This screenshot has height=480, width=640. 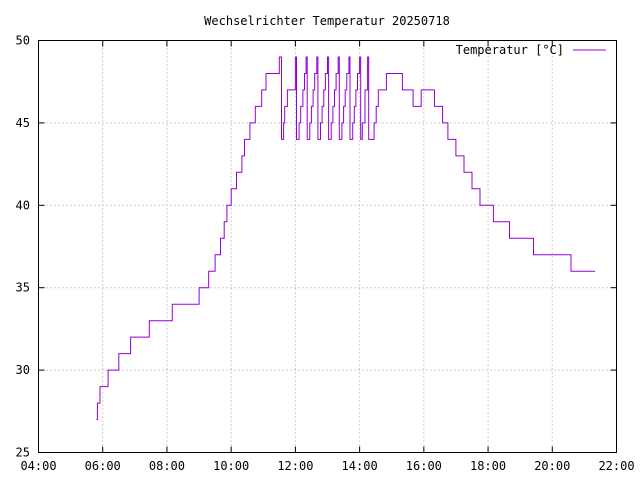 I want to click on y-tick-label: 50, so click(x=23, y=41).